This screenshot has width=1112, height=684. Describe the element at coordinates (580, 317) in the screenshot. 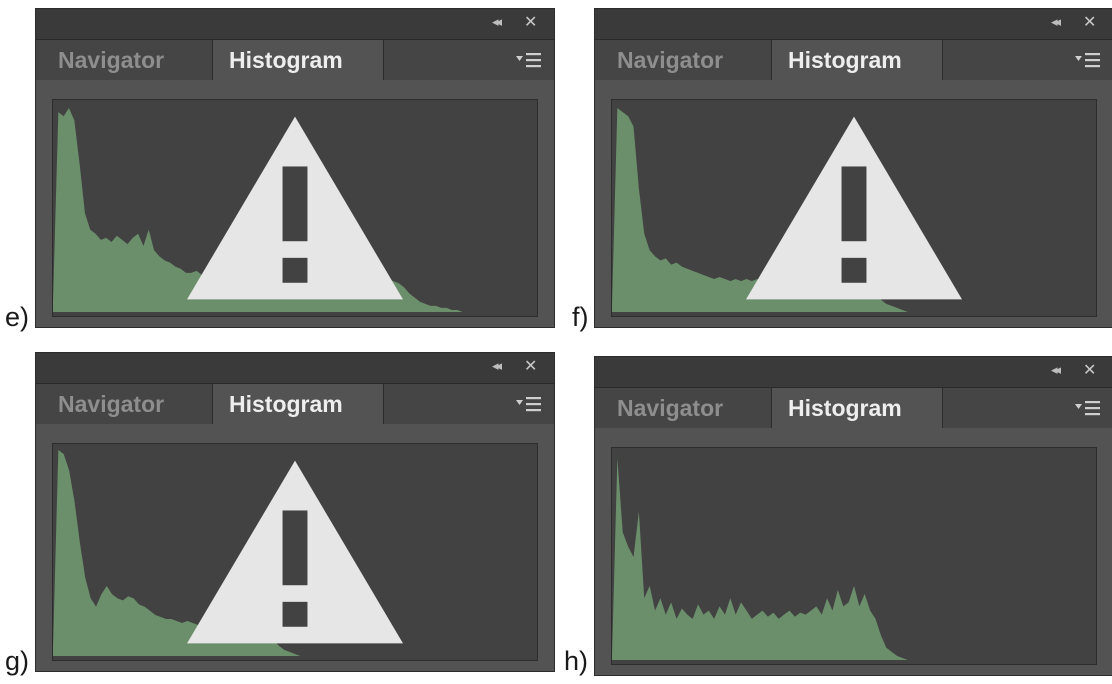

I see `figure-label-f: f)` at that location.